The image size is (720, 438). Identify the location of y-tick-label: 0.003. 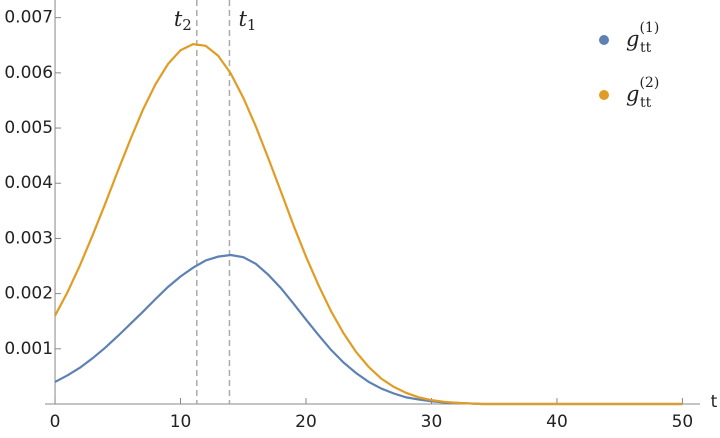
(28, 238).